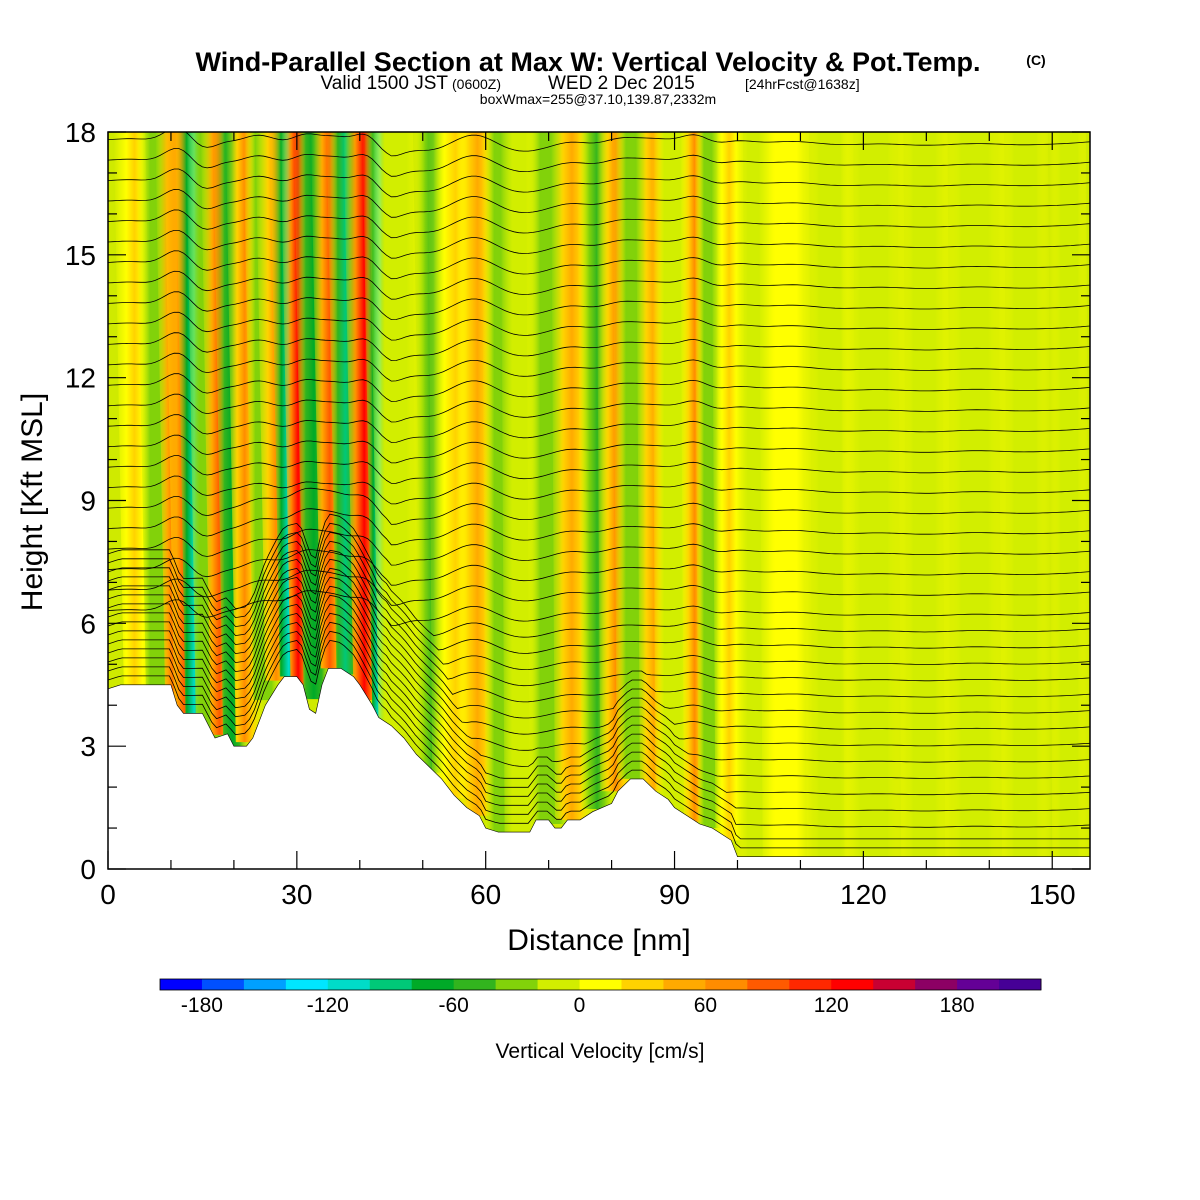  Describe the element at coordinates (476, 84) in the screenshot. I see `valid-utc: (0600Z)` at that location.